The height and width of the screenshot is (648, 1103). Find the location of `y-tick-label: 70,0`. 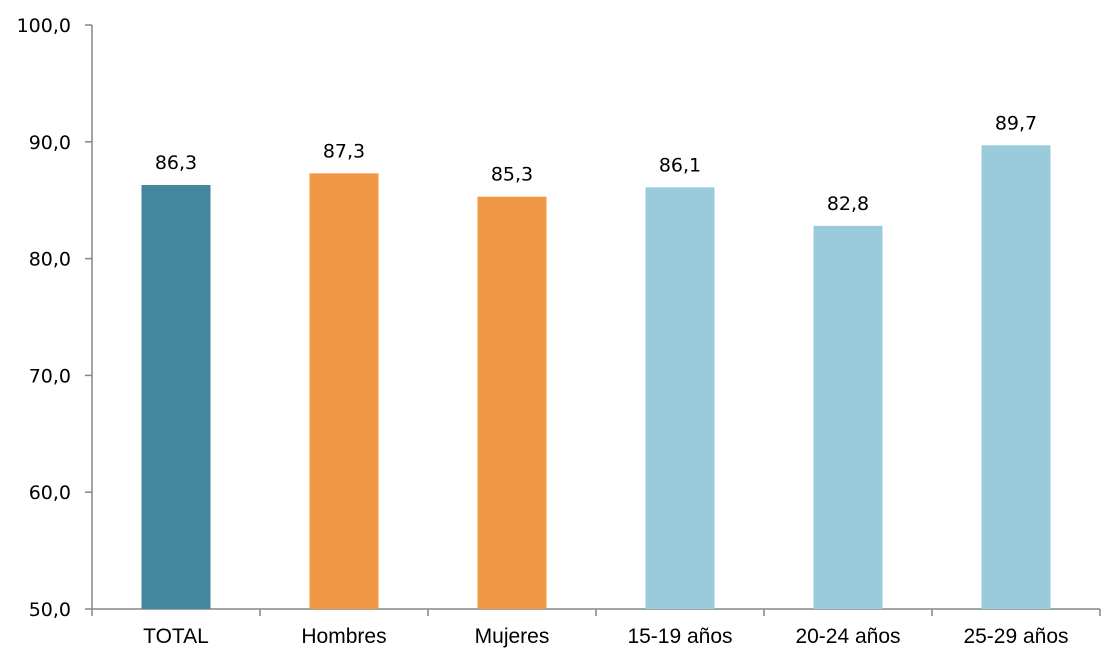

y-tick-label: 70,0 is located at coordinates (50, 376).